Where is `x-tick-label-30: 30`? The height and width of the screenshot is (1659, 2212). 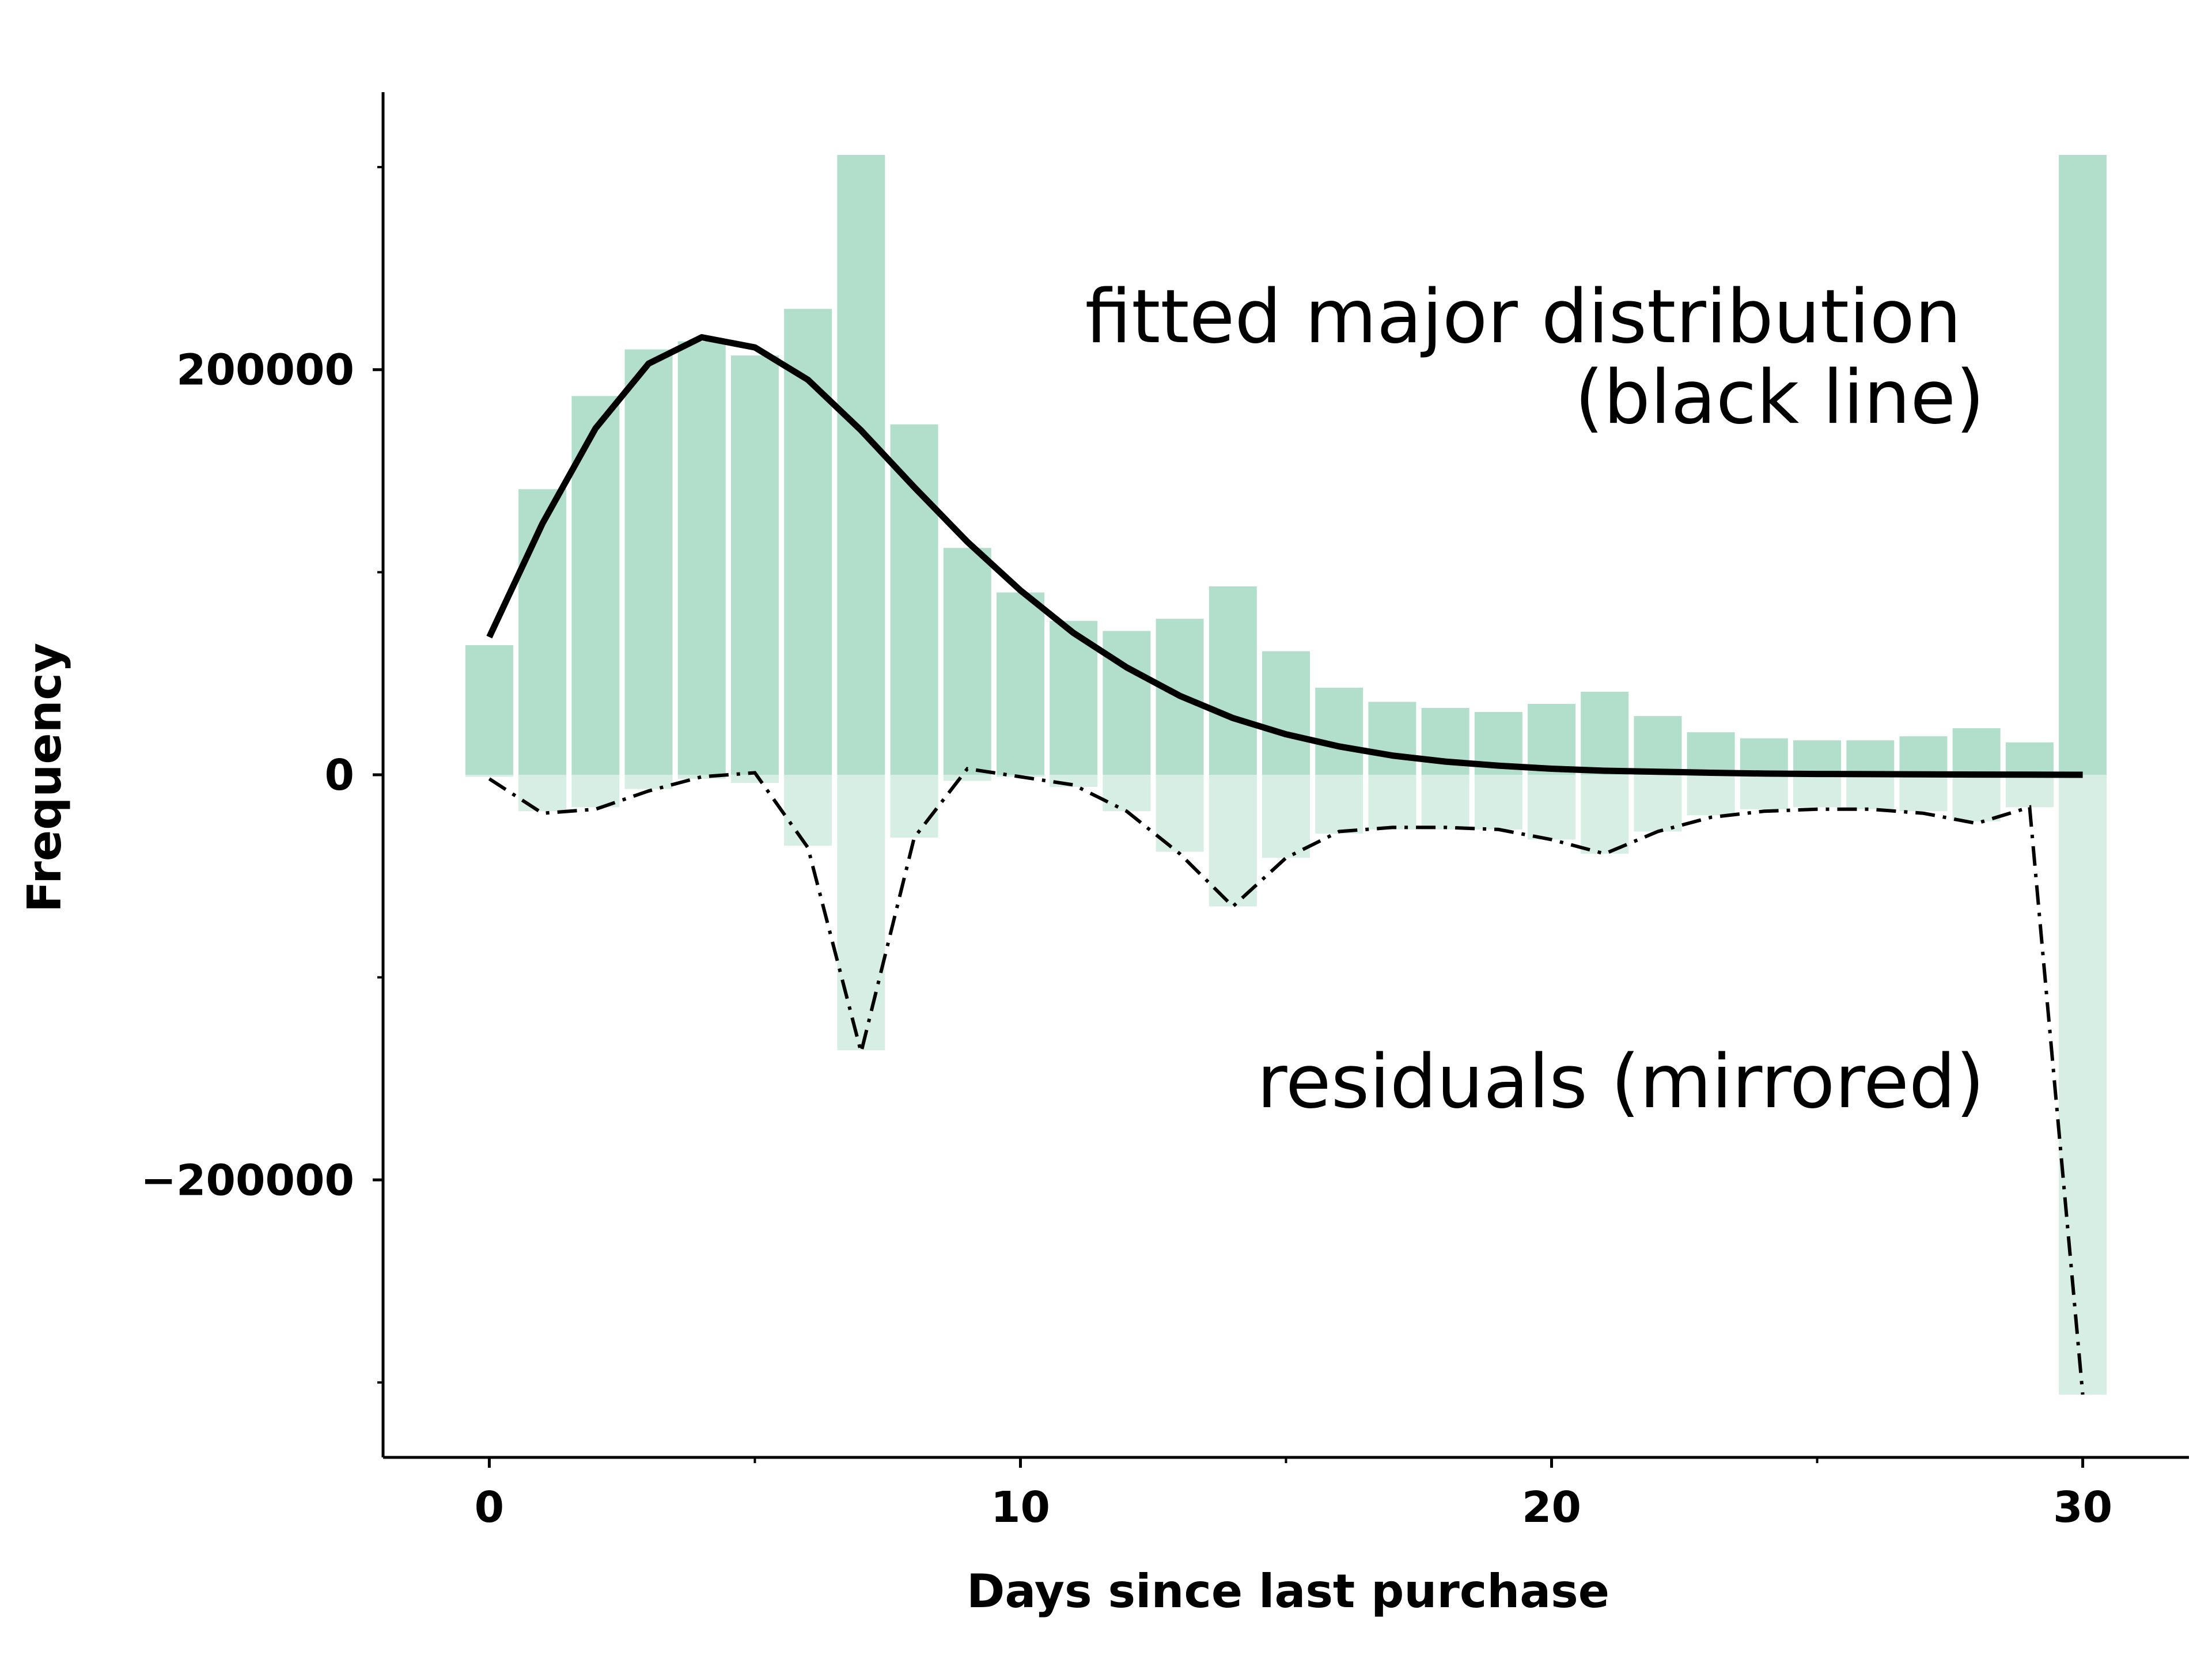 x-tick-label-30: 30 is located at coordinates (2082, 1507).